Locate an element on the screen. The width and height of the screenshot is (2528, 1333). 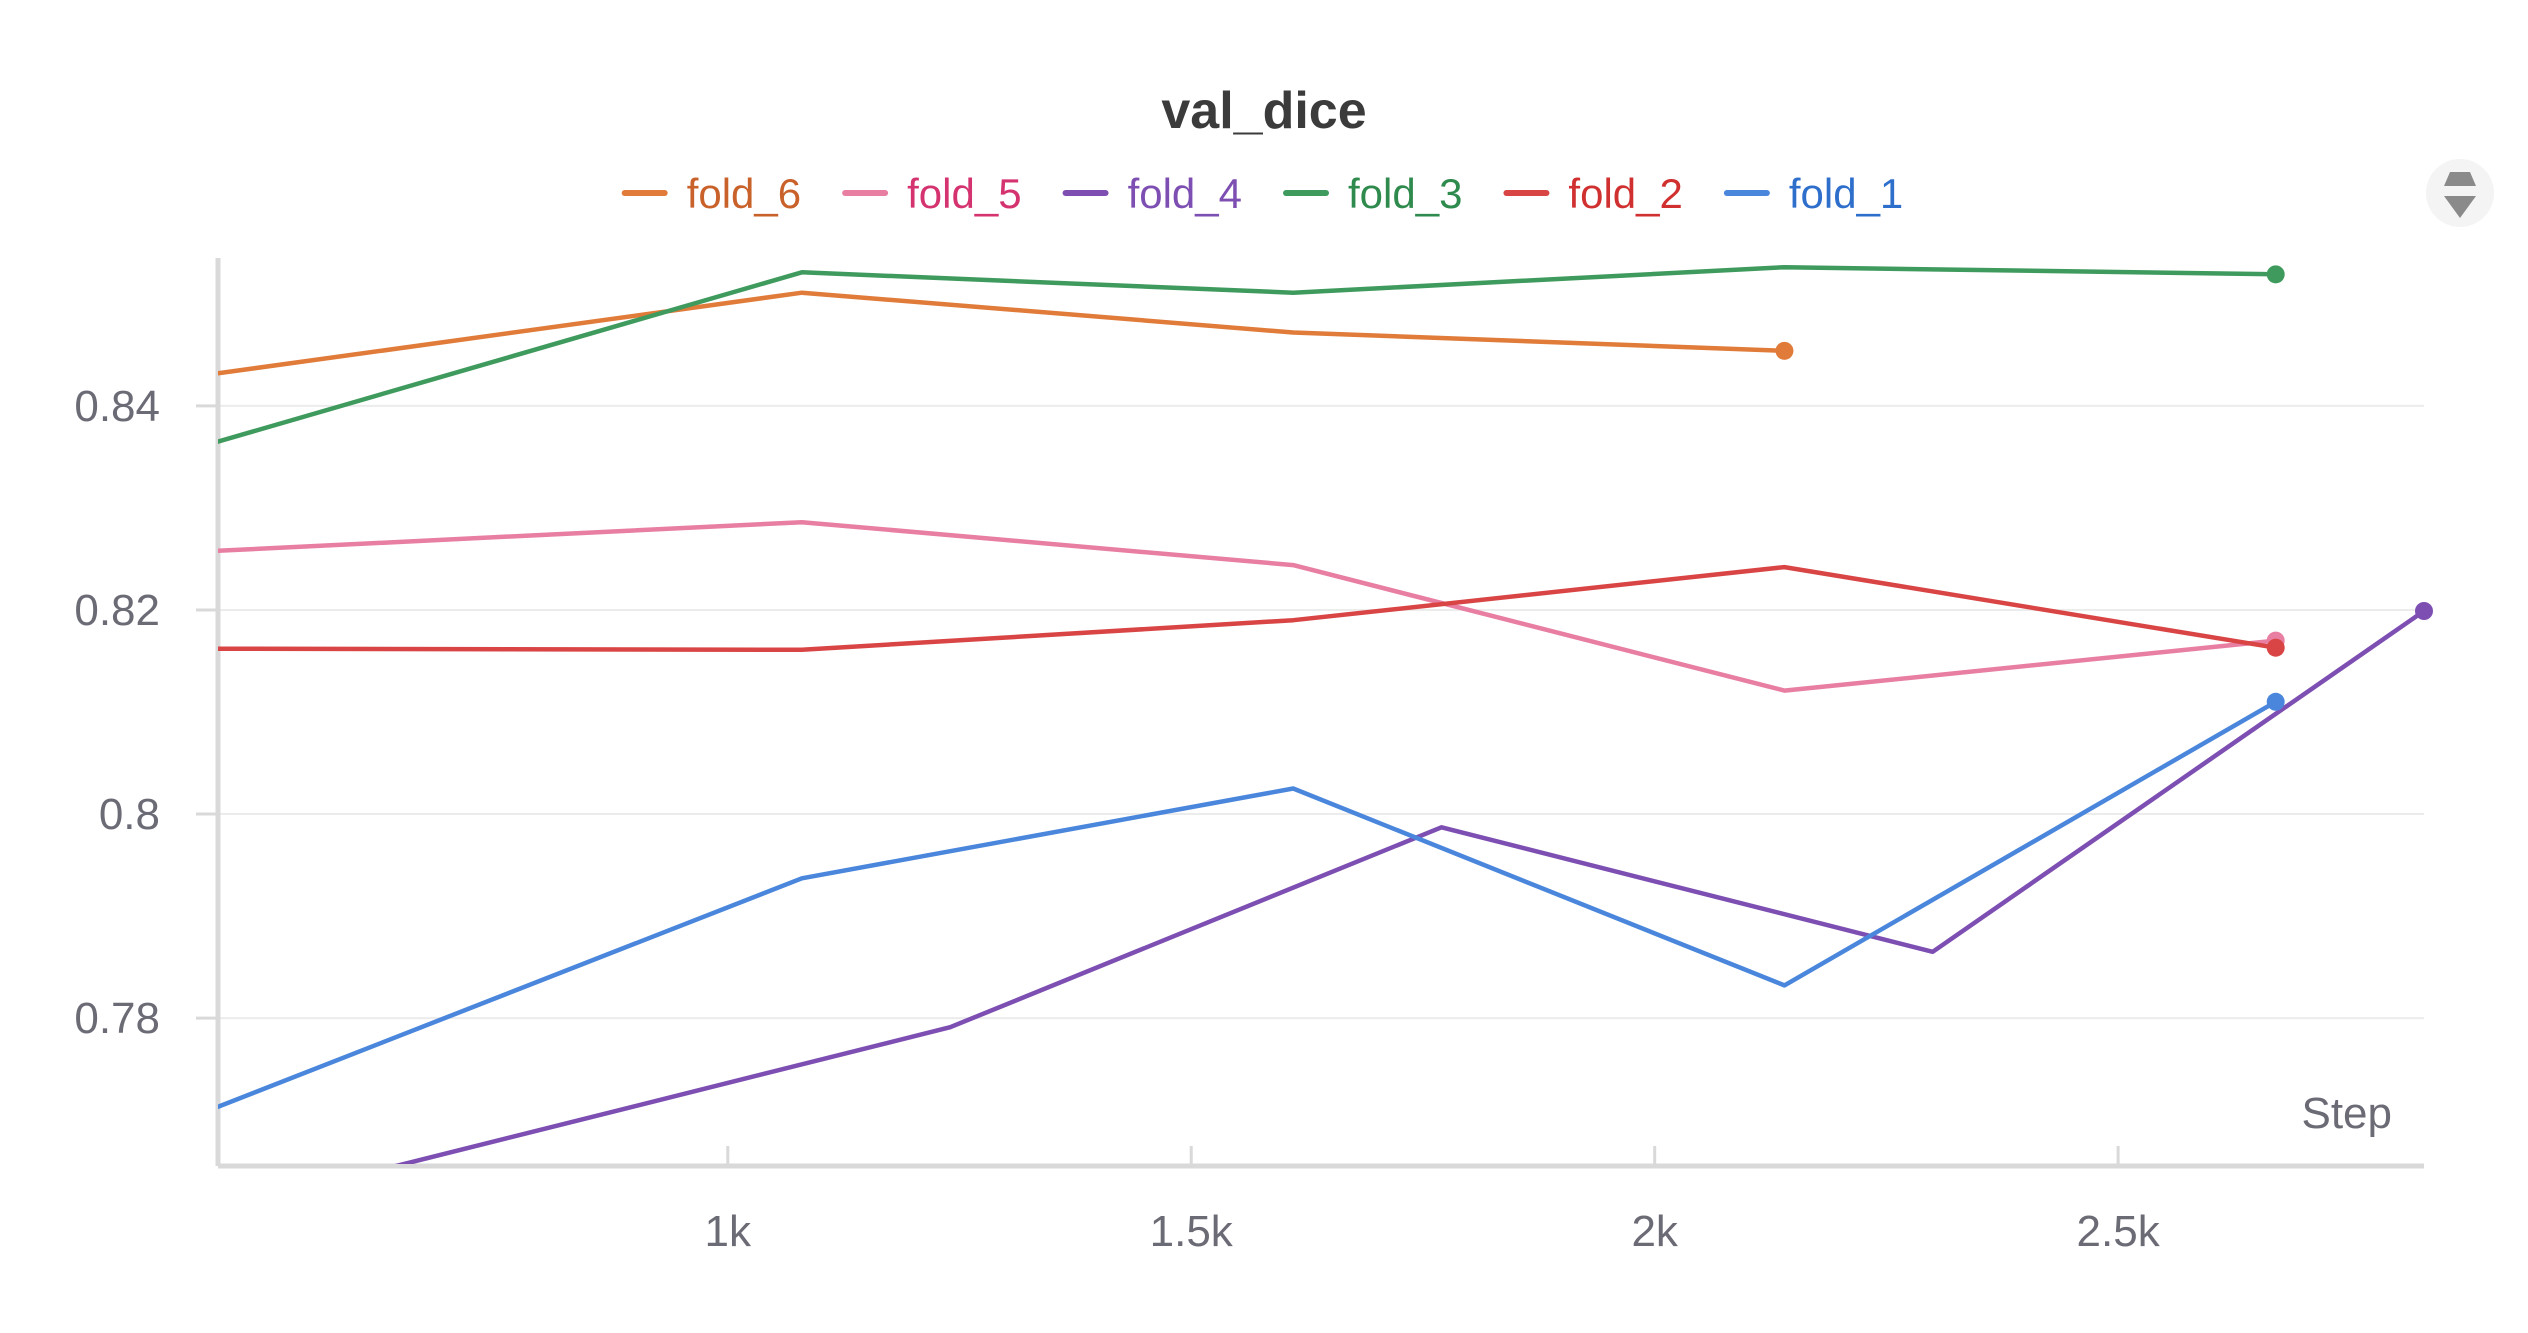
x-tick-label: 2.5k is located at coordinates (2119, 1231).